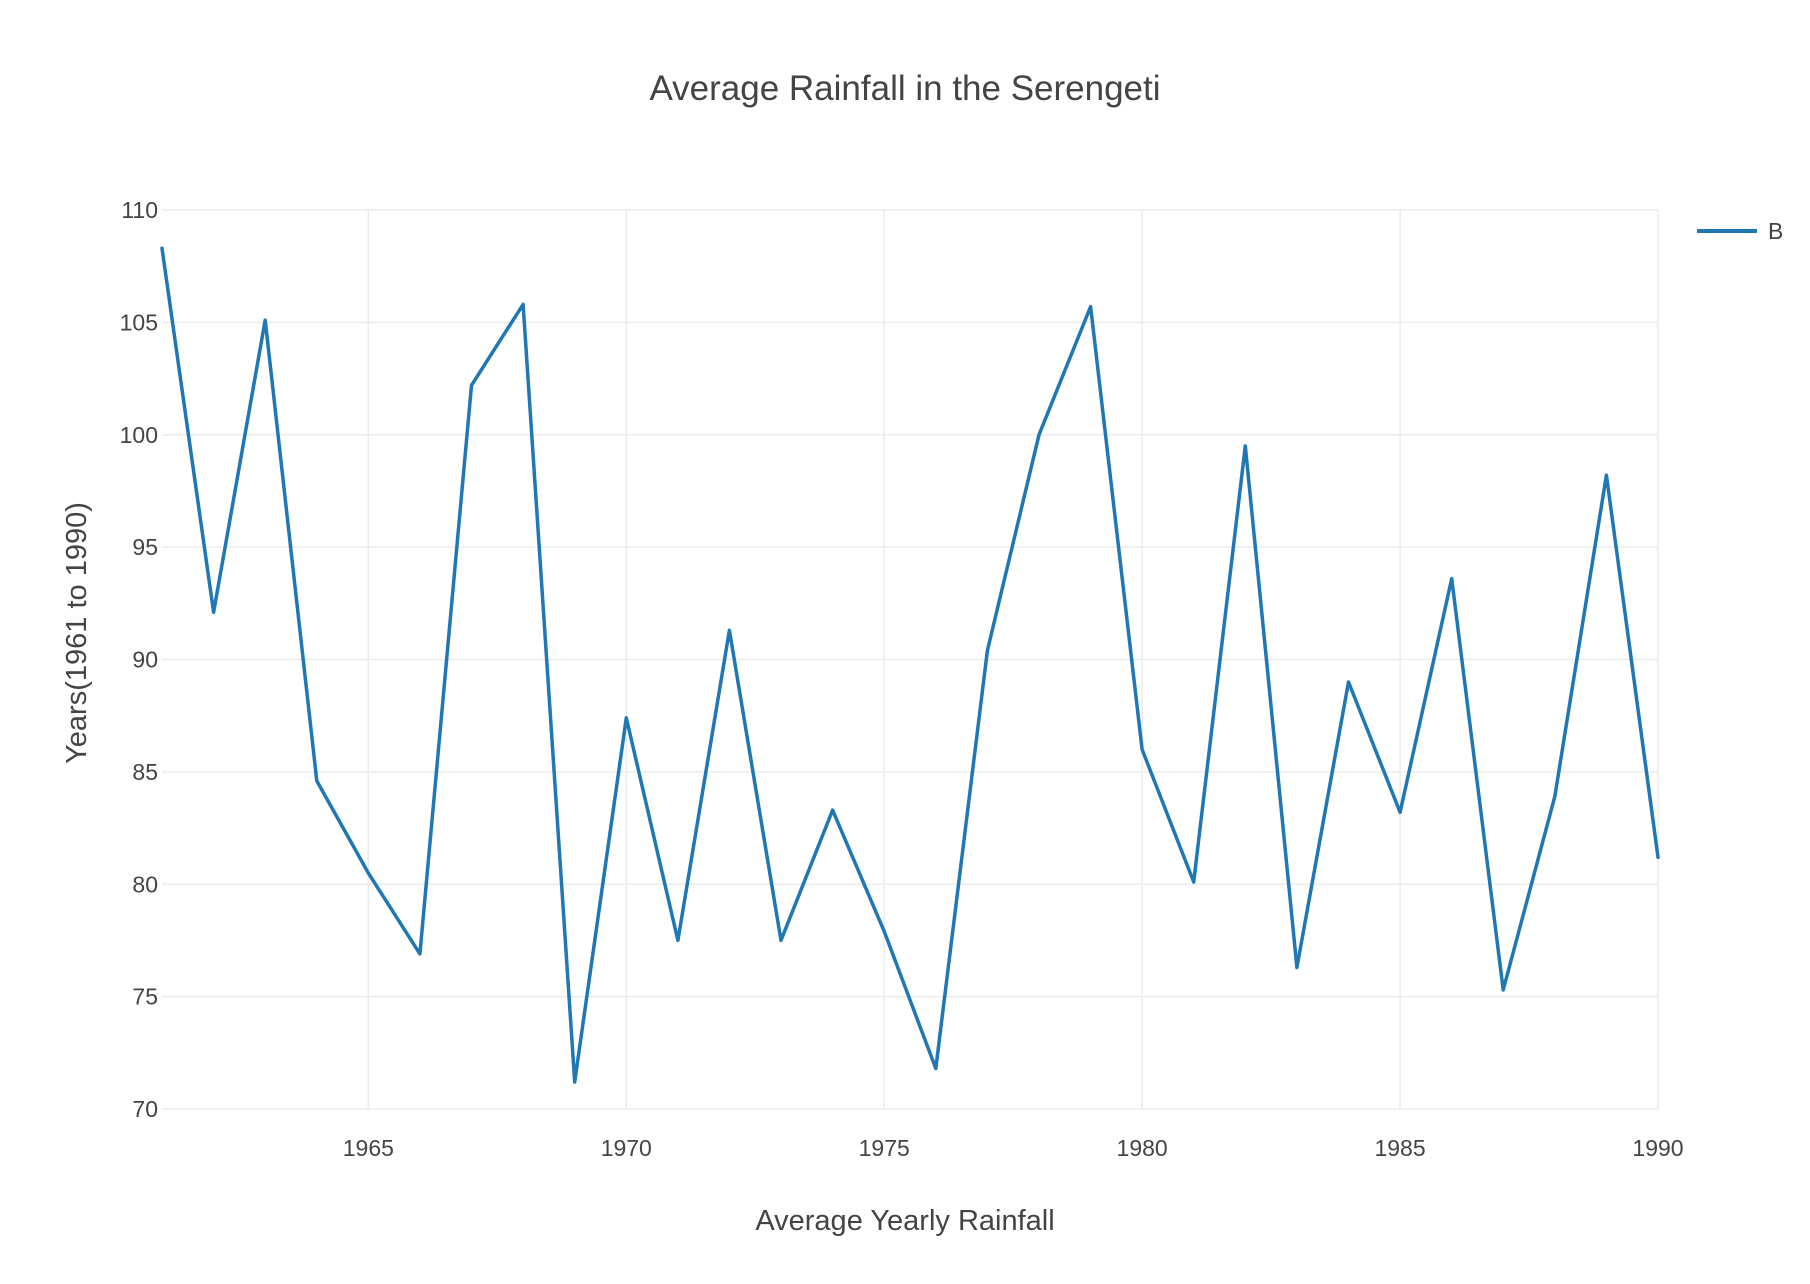 The image size is (1810, 1284). Describe the element at coordinates (145, 1109) in the screenshot. I see `y-tick-label: 70` at that location.